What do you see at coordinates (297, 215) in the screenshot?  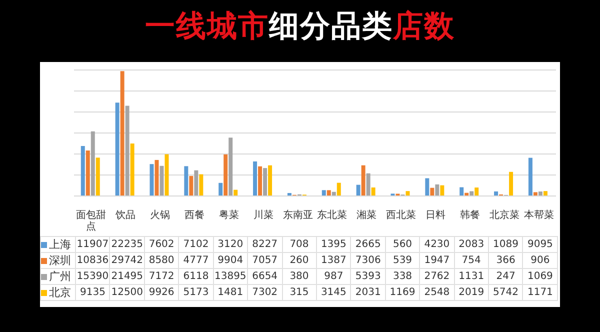 I see `x-tick-label: 东南亚` at bounding box center [297, 215].